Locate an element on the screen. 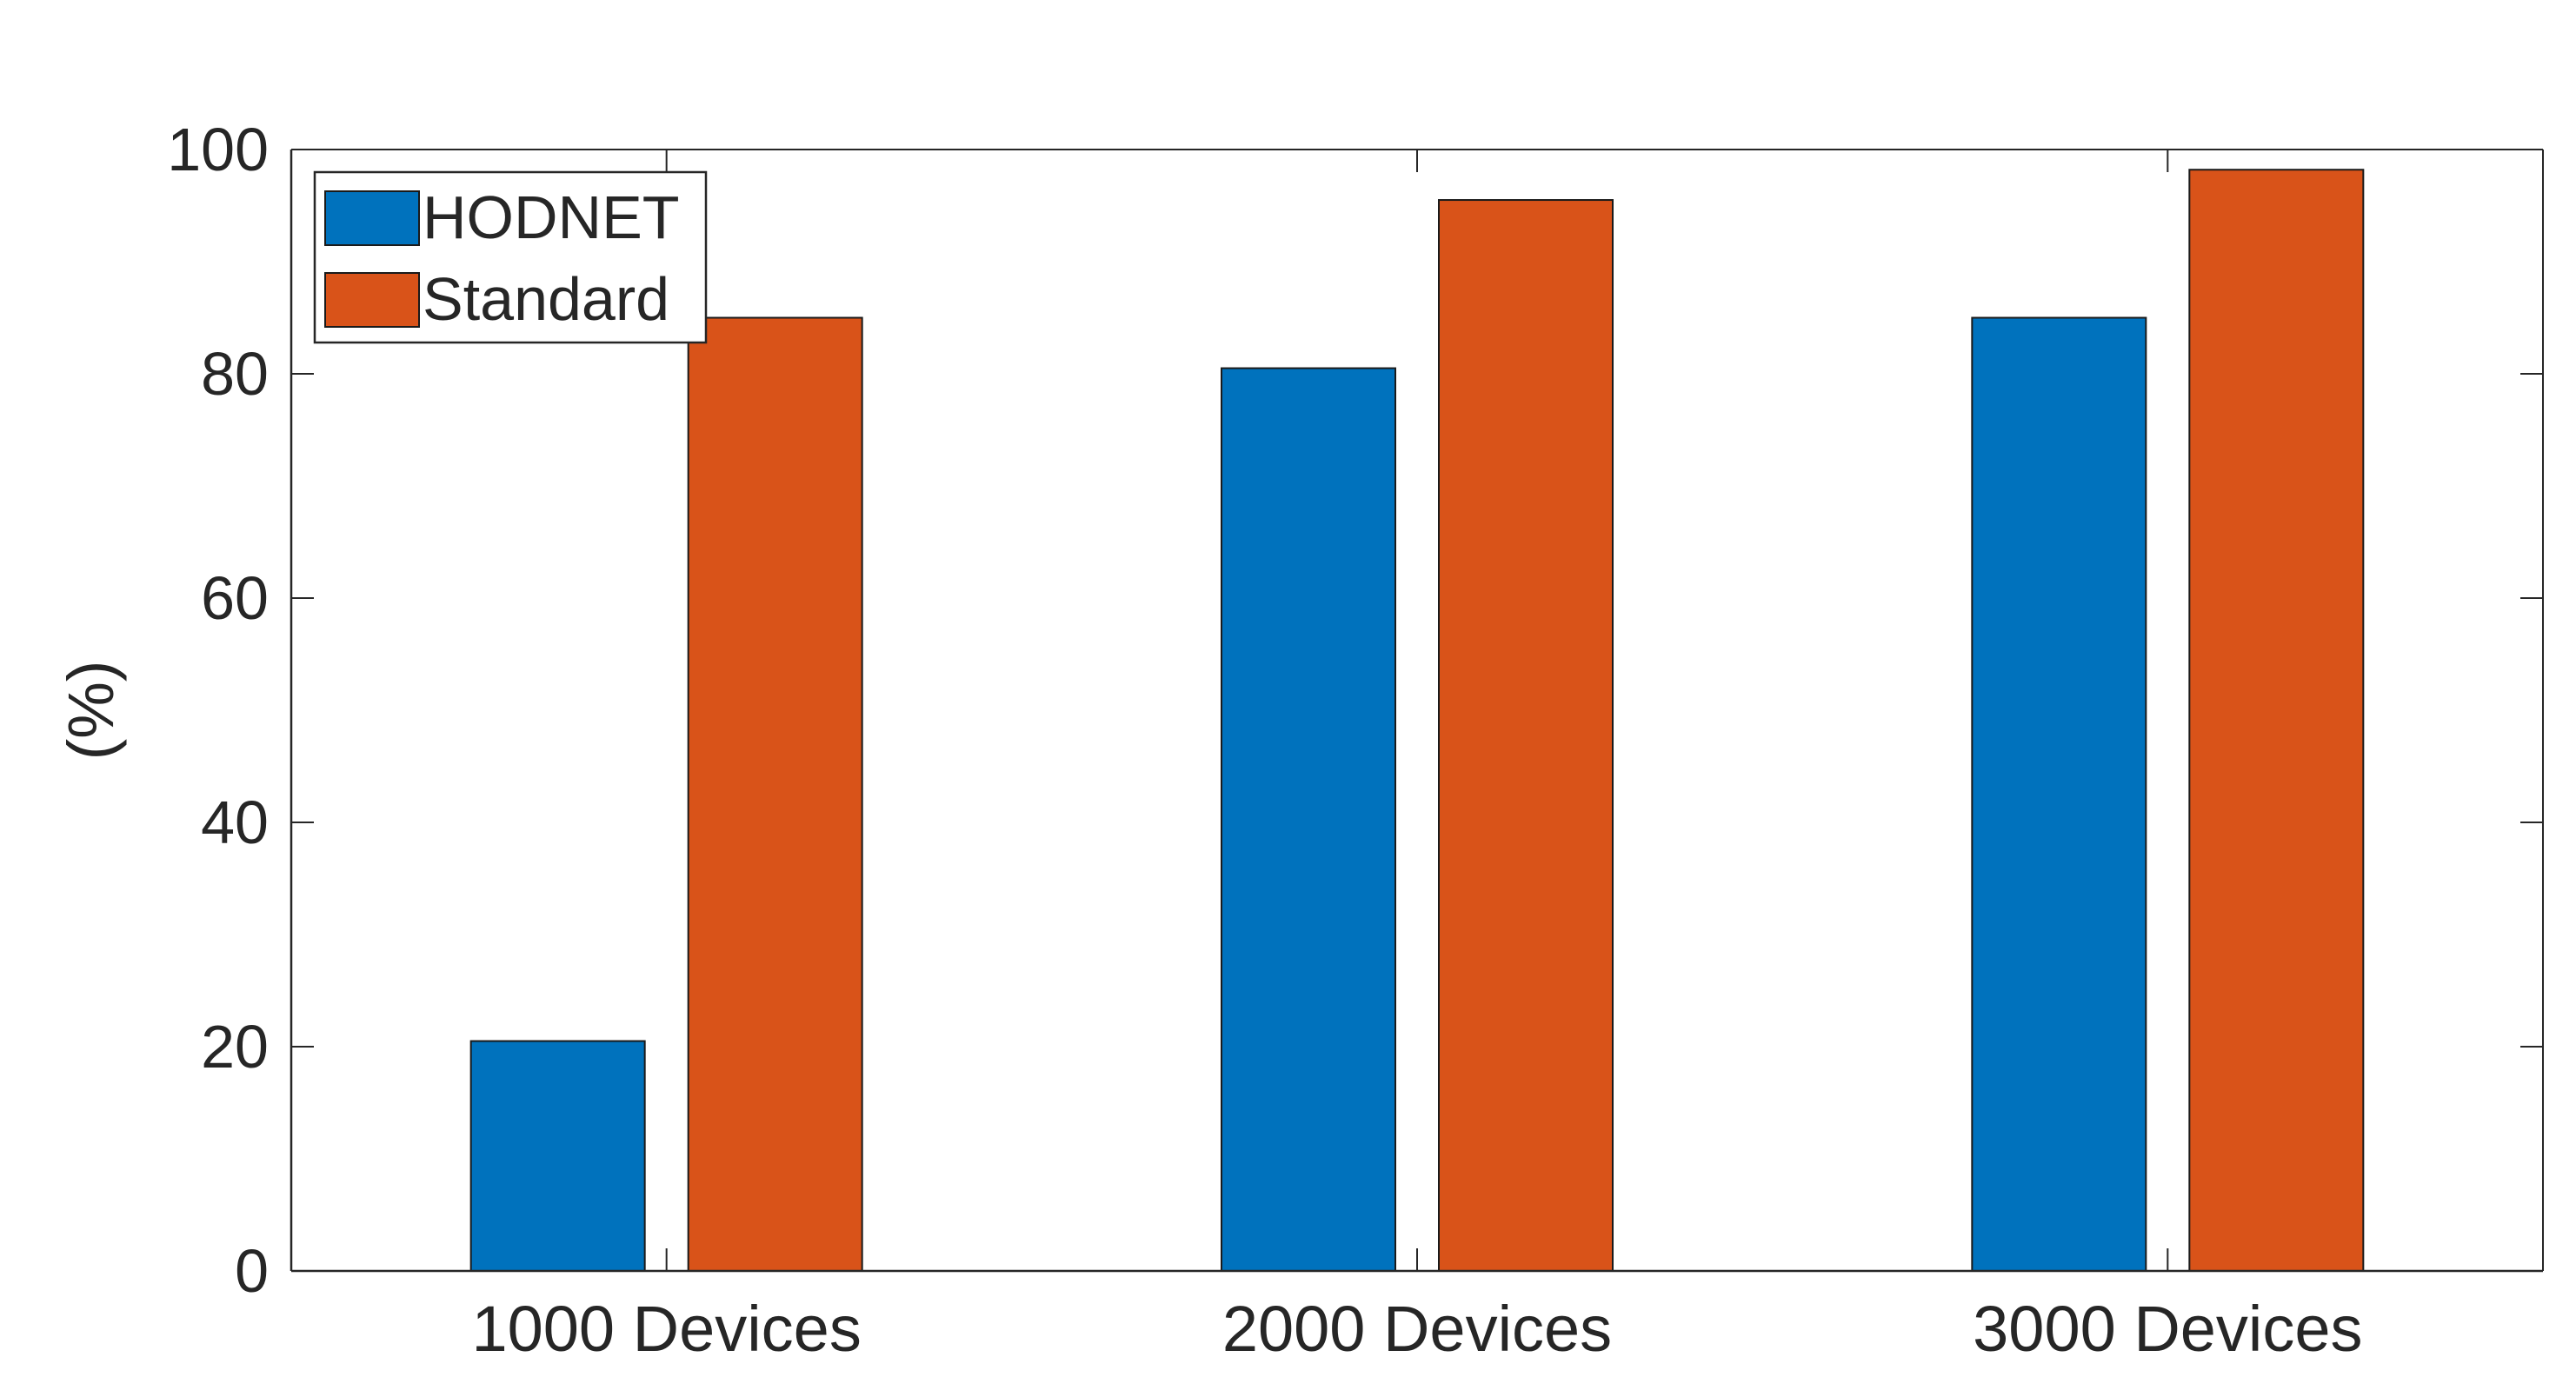 The image size is (2576, 1397). x-tick-label-3: 3000 Devices is located at coordinates (2167, 1329).